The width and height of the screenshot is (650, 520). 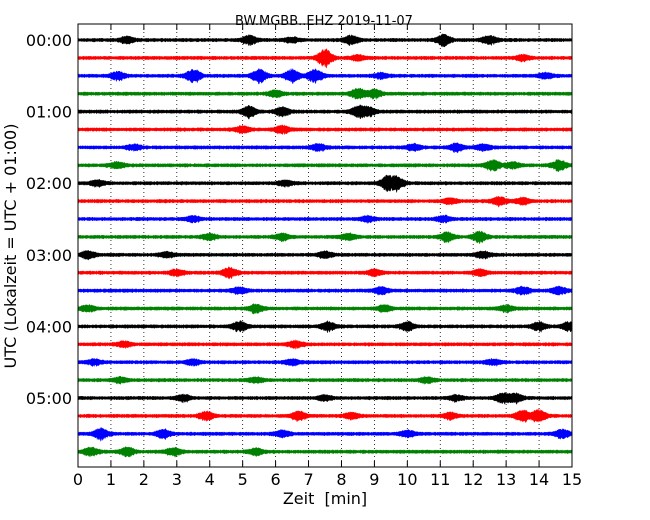 I want to click on x-tick-label: 8, so click(x=341, y=479).